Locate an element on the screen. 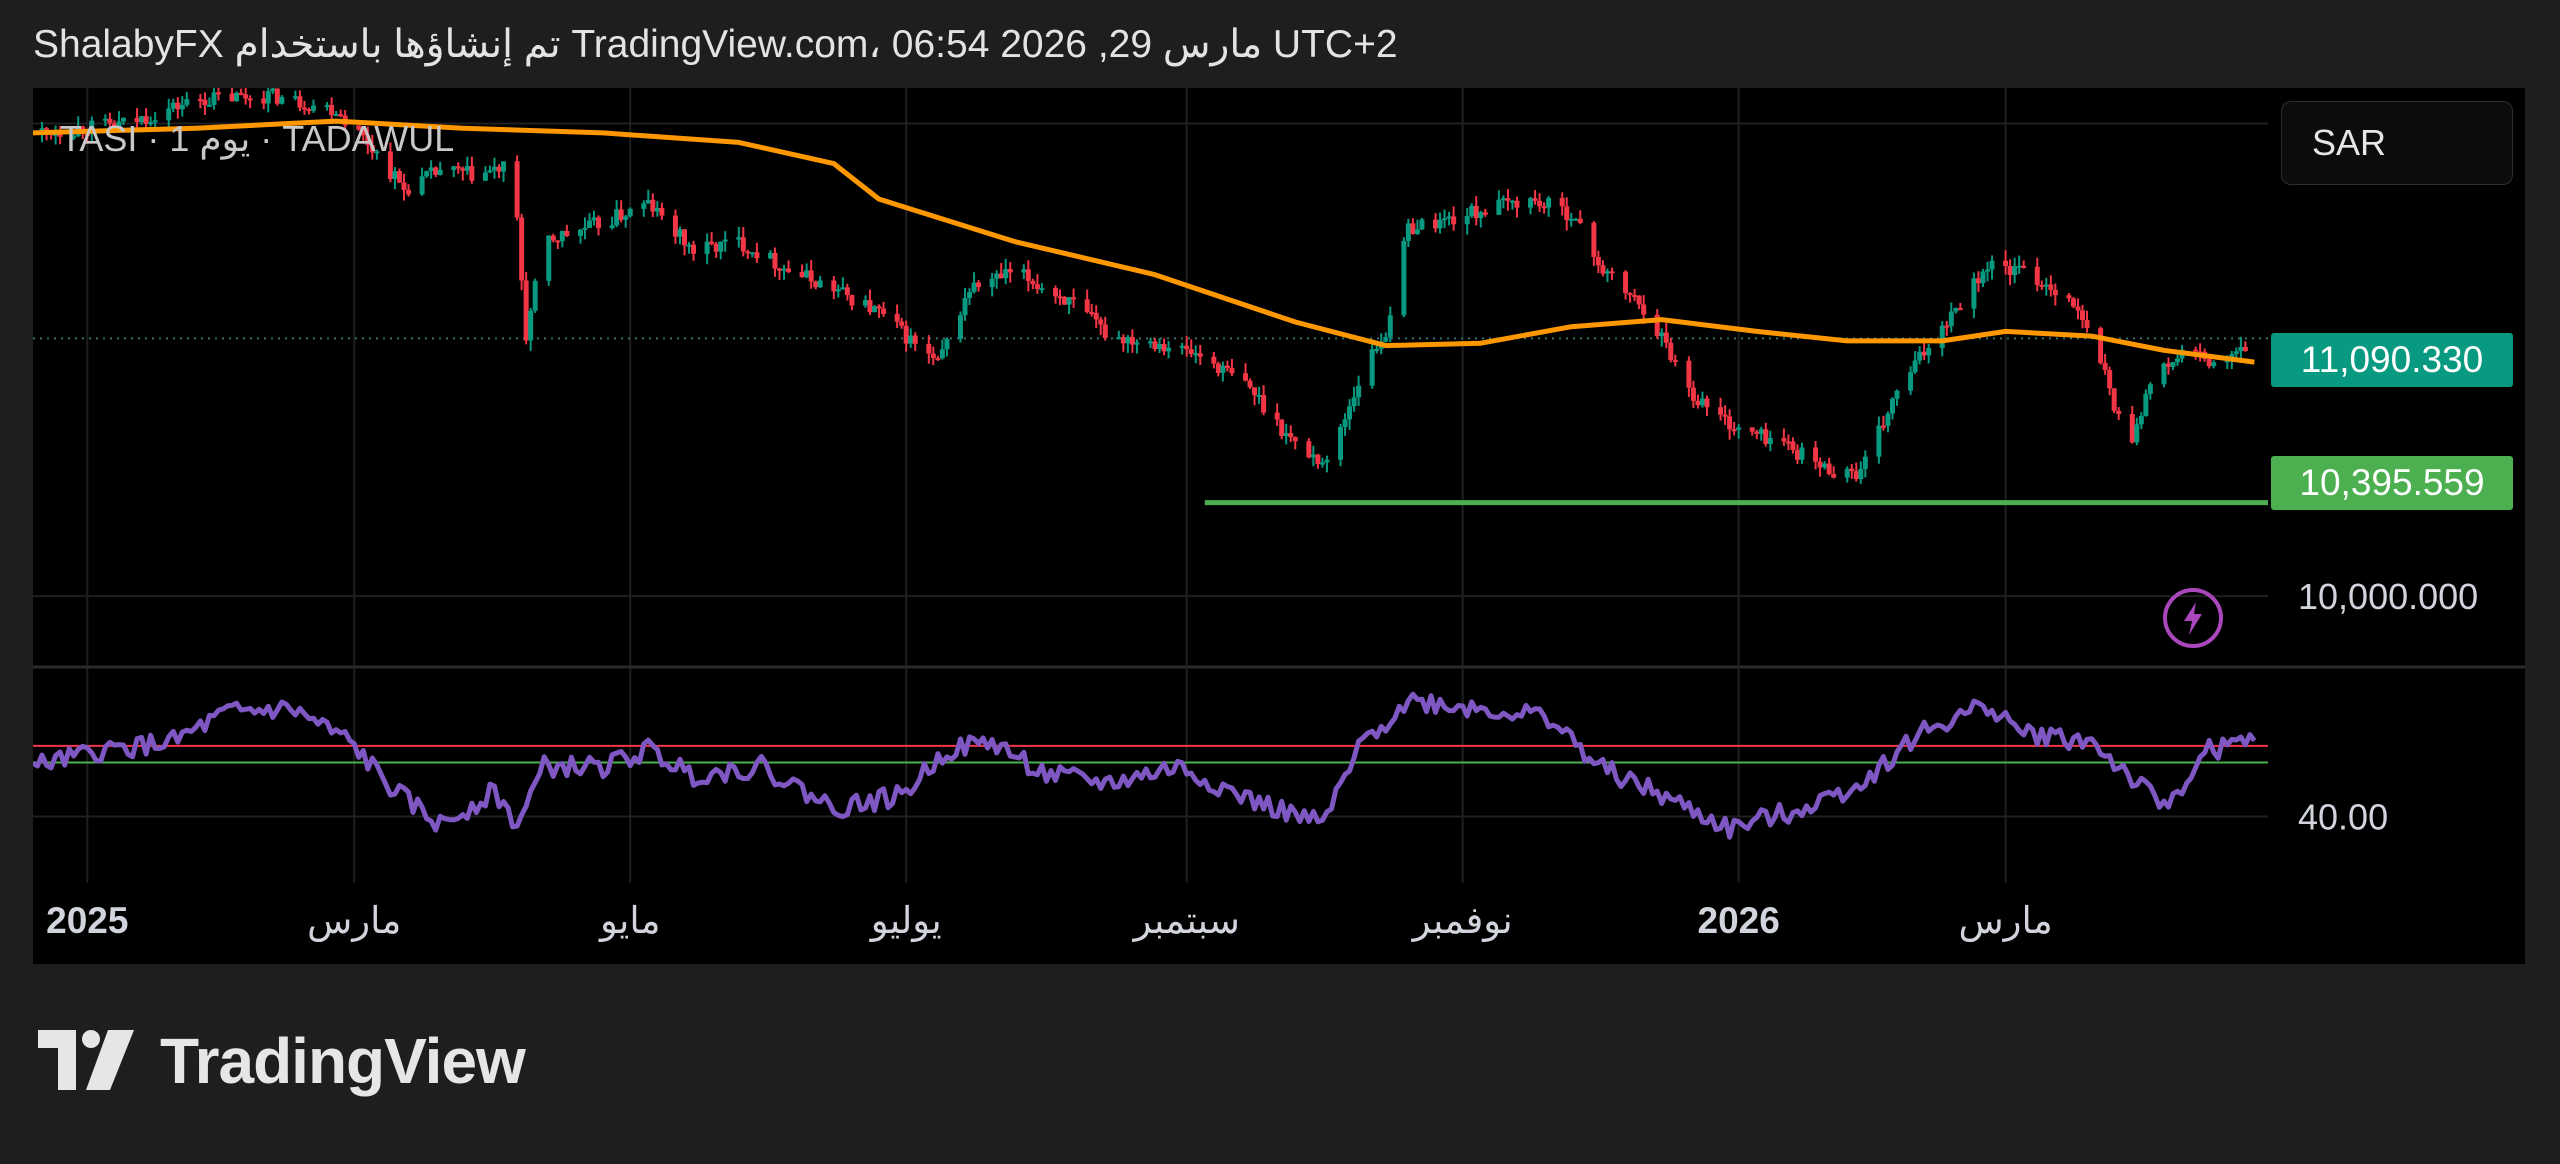 This screenshot has height=1164, width=2560. currency-button: SAR is located at coordinates (2397, 143).